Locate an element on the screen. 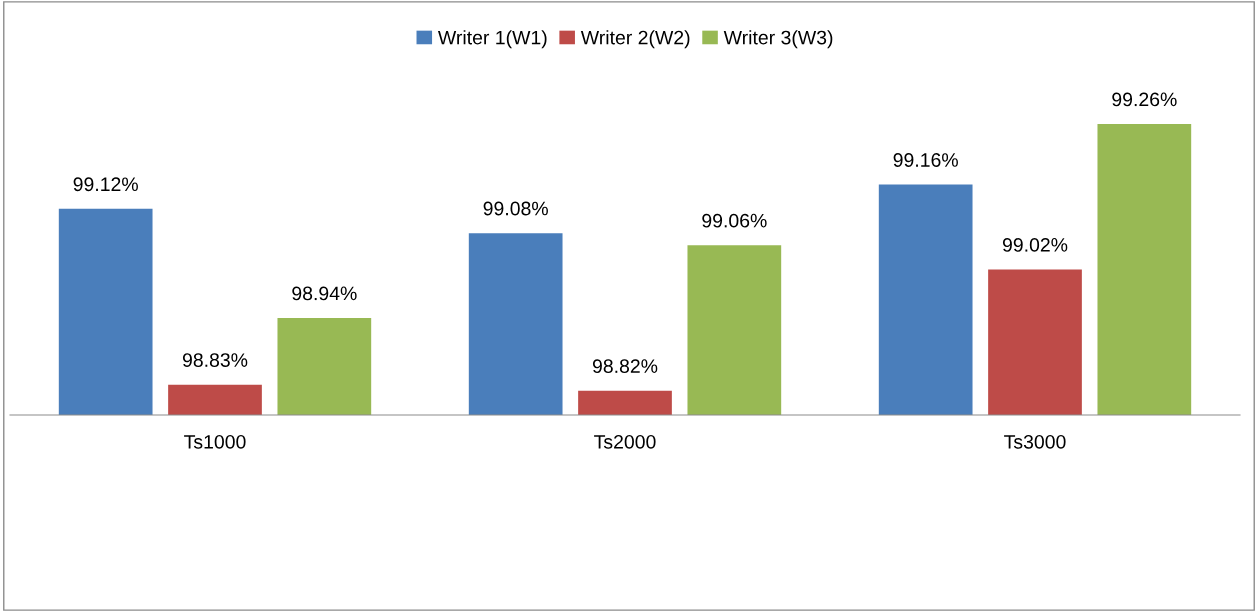 The image size is (1258, 612). data-label: 99.08% is located at coordinates (515, 208).